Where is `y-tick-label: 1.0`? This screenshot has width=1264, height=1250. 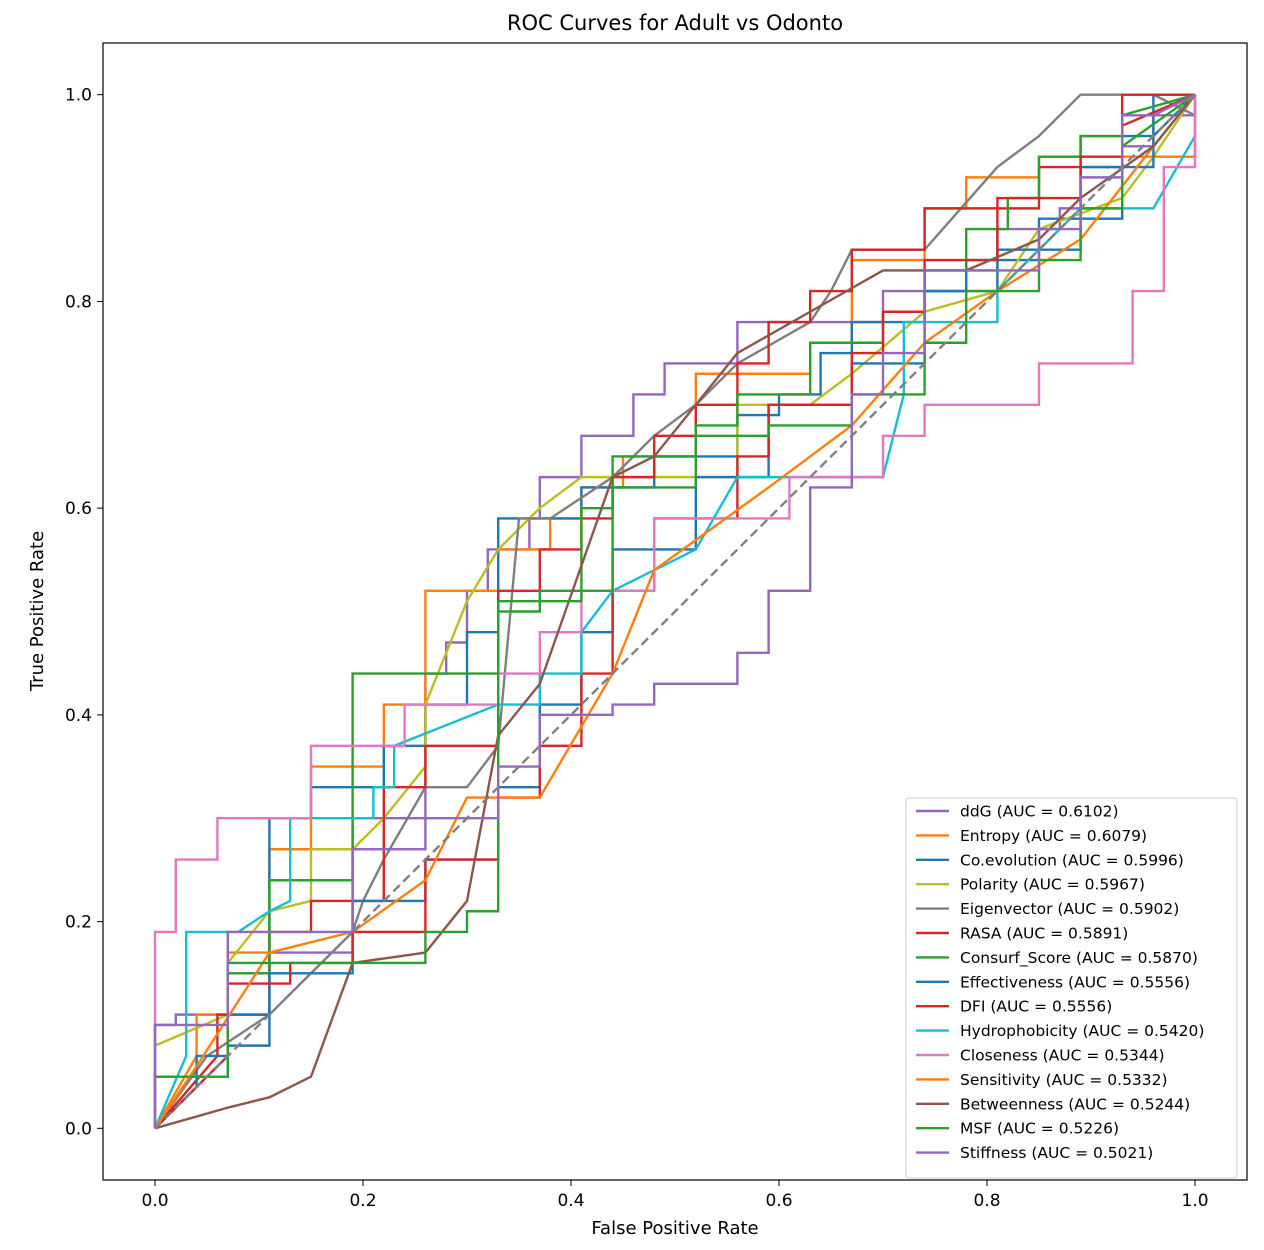
y-tick-label: 1.0 is located at coordinates (78, 96).